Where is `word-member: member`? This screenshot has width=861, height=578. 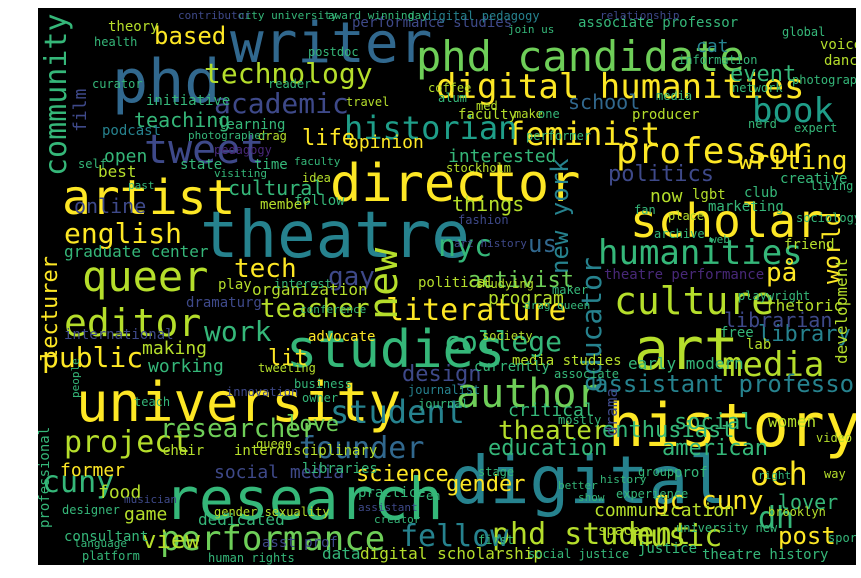
word-member: member is located at coordinates (285, 205).